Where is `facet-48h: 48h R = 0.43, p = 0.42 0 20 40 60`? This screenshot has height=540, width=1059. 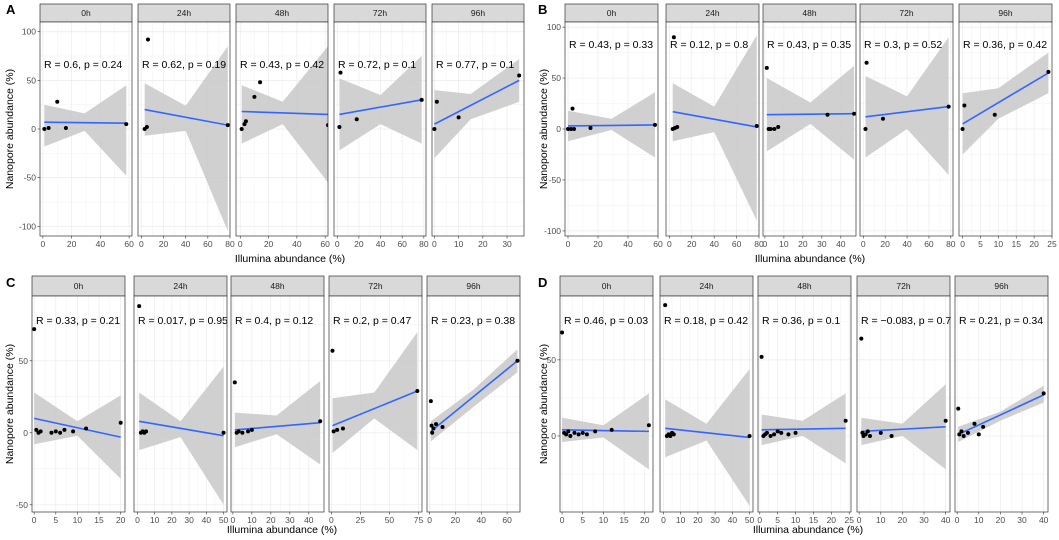
facet-48h: 48h R = 0.43, p = 0.42 0 20 40 60 is located at coordinates (282, 126).